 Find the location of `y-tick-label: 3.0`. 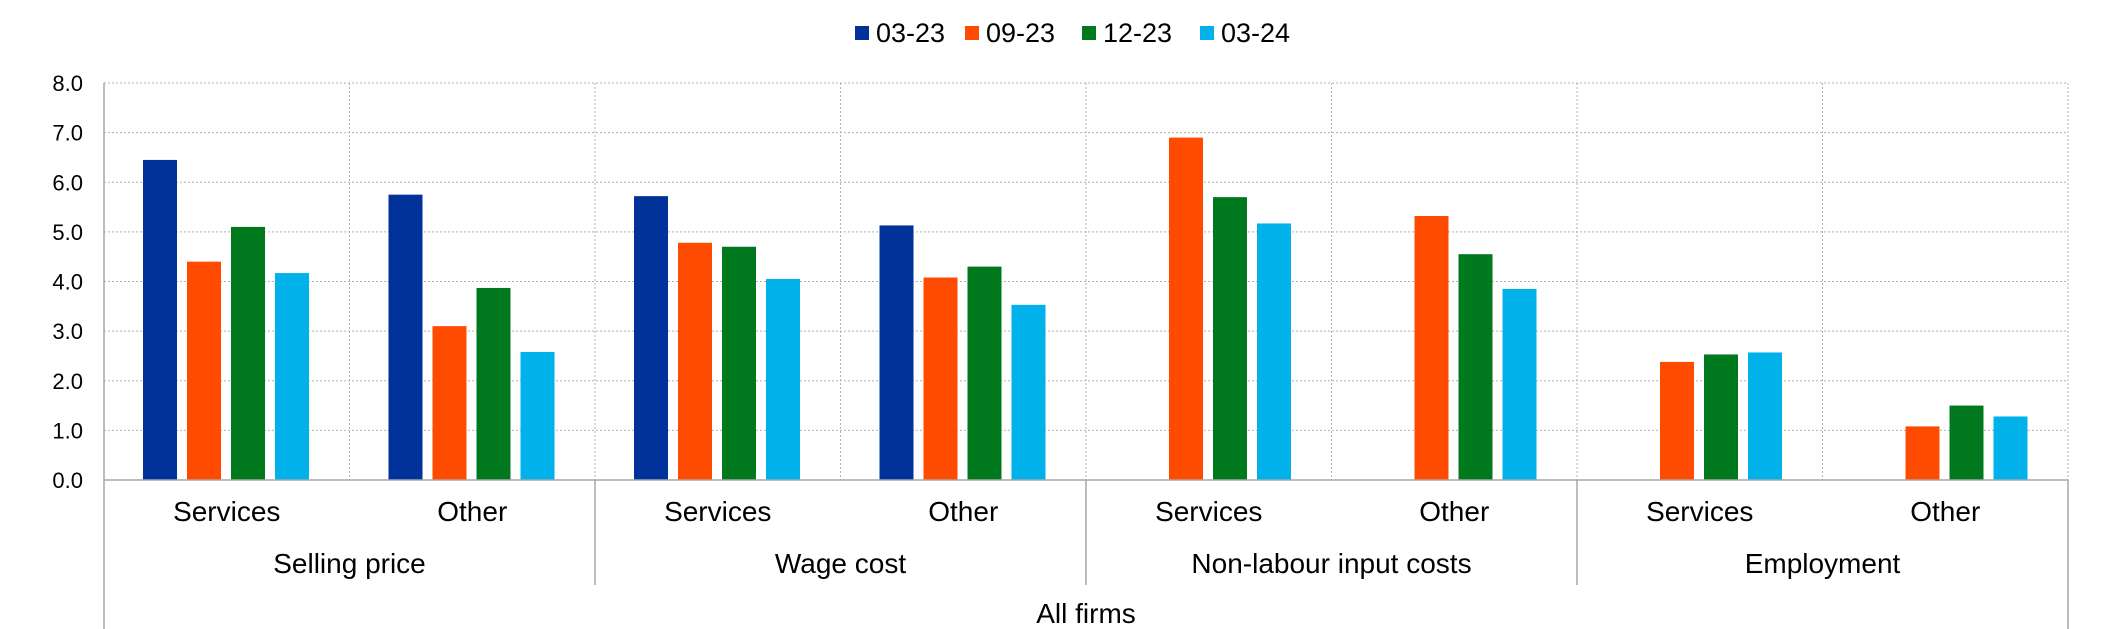

y-tick-label: 3.0 is located at coordinates (67, 331).